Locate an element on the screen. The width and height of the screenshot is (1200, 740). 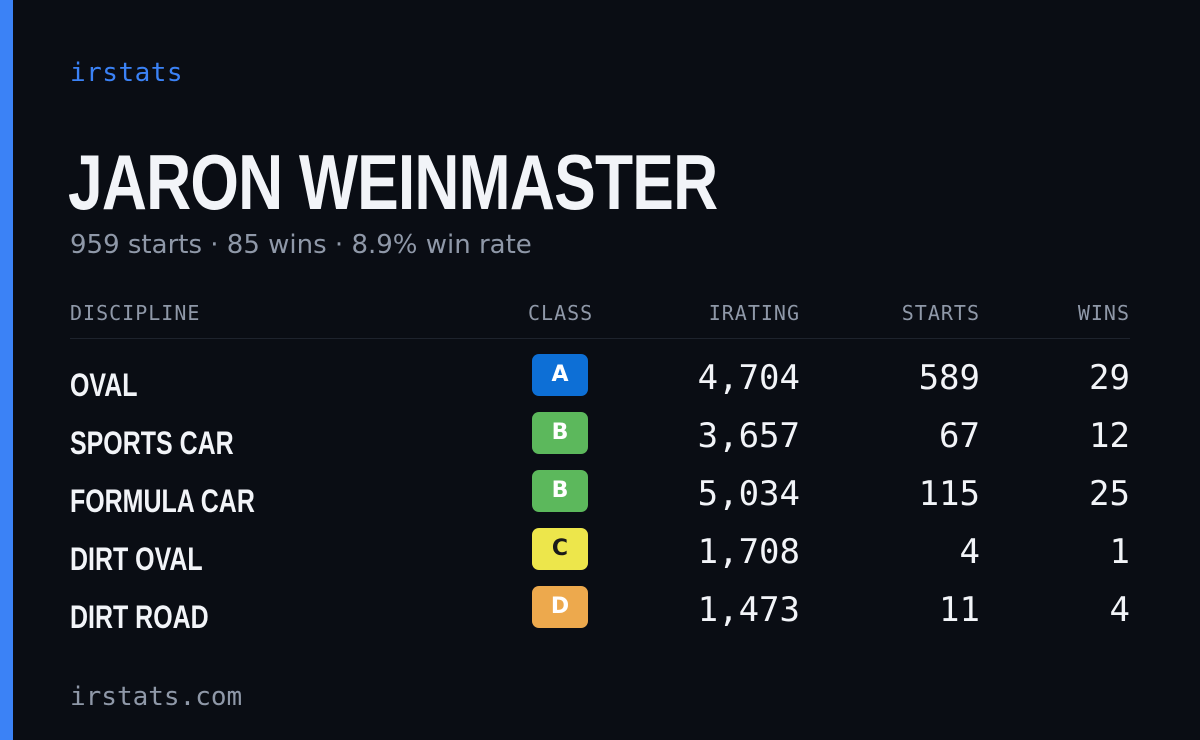
discipline-name: OVAL is located at coordinates (104, 385).